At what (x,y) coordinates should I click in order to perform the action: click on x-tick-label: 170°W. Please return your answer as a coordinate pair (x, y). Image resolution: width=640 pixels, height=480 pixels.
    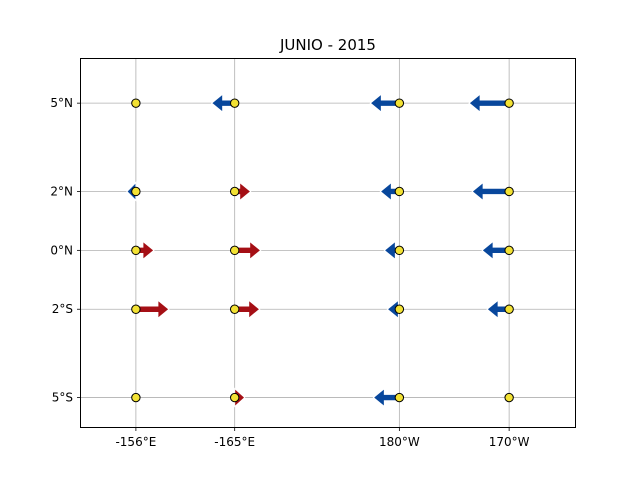
    Looking at the image, I should click on (509, 442).